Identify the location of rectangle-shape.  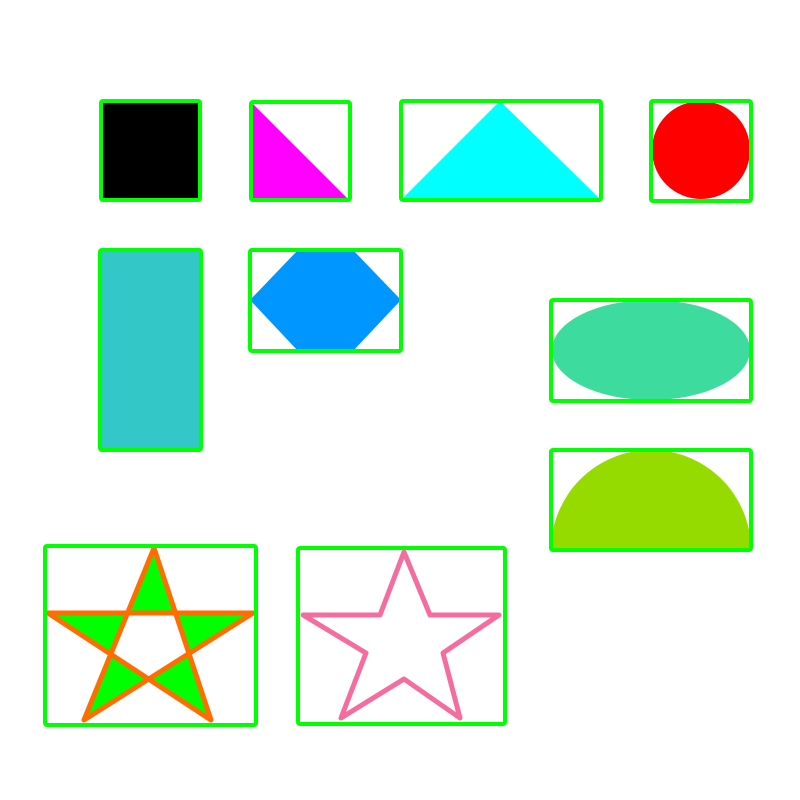
(150, 350).